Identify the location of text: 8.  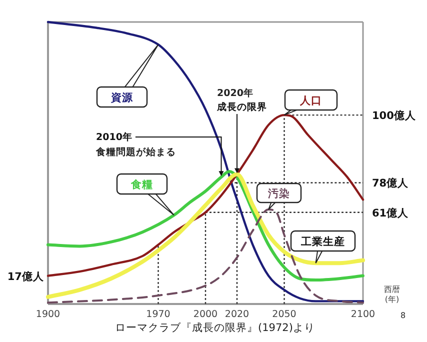
(403, 315).